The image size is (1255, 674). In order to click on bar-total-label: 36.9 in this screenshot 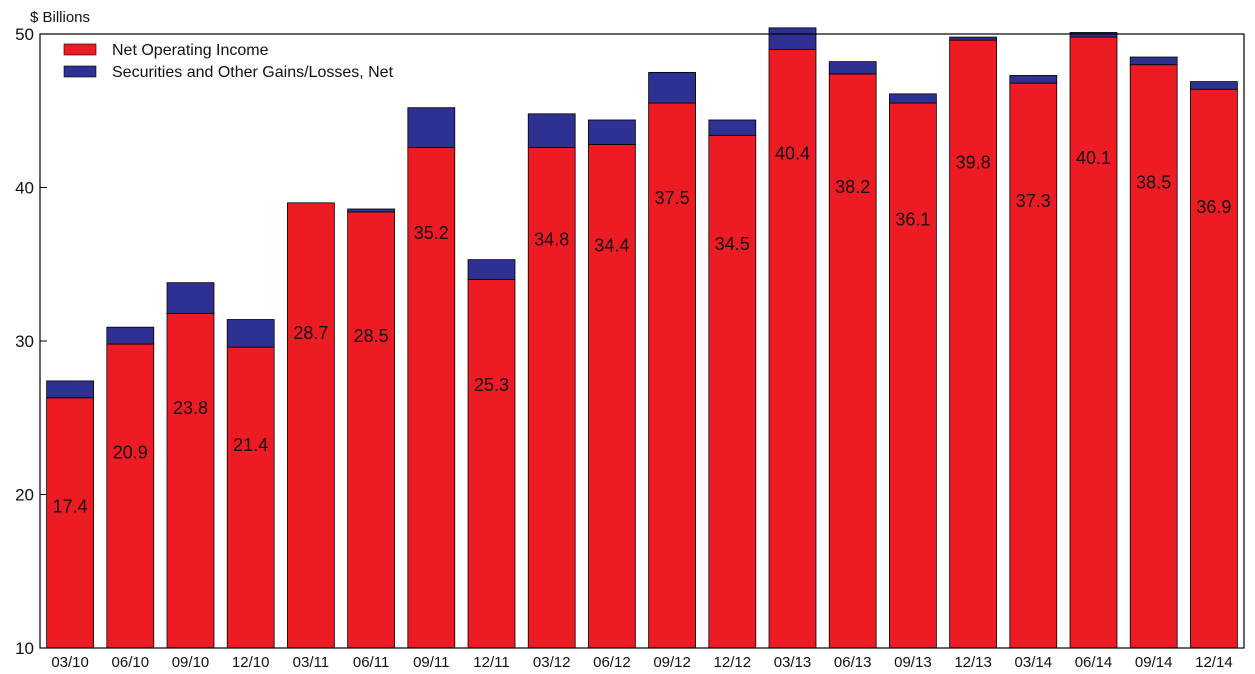, I will do `click(1213, 207)`.